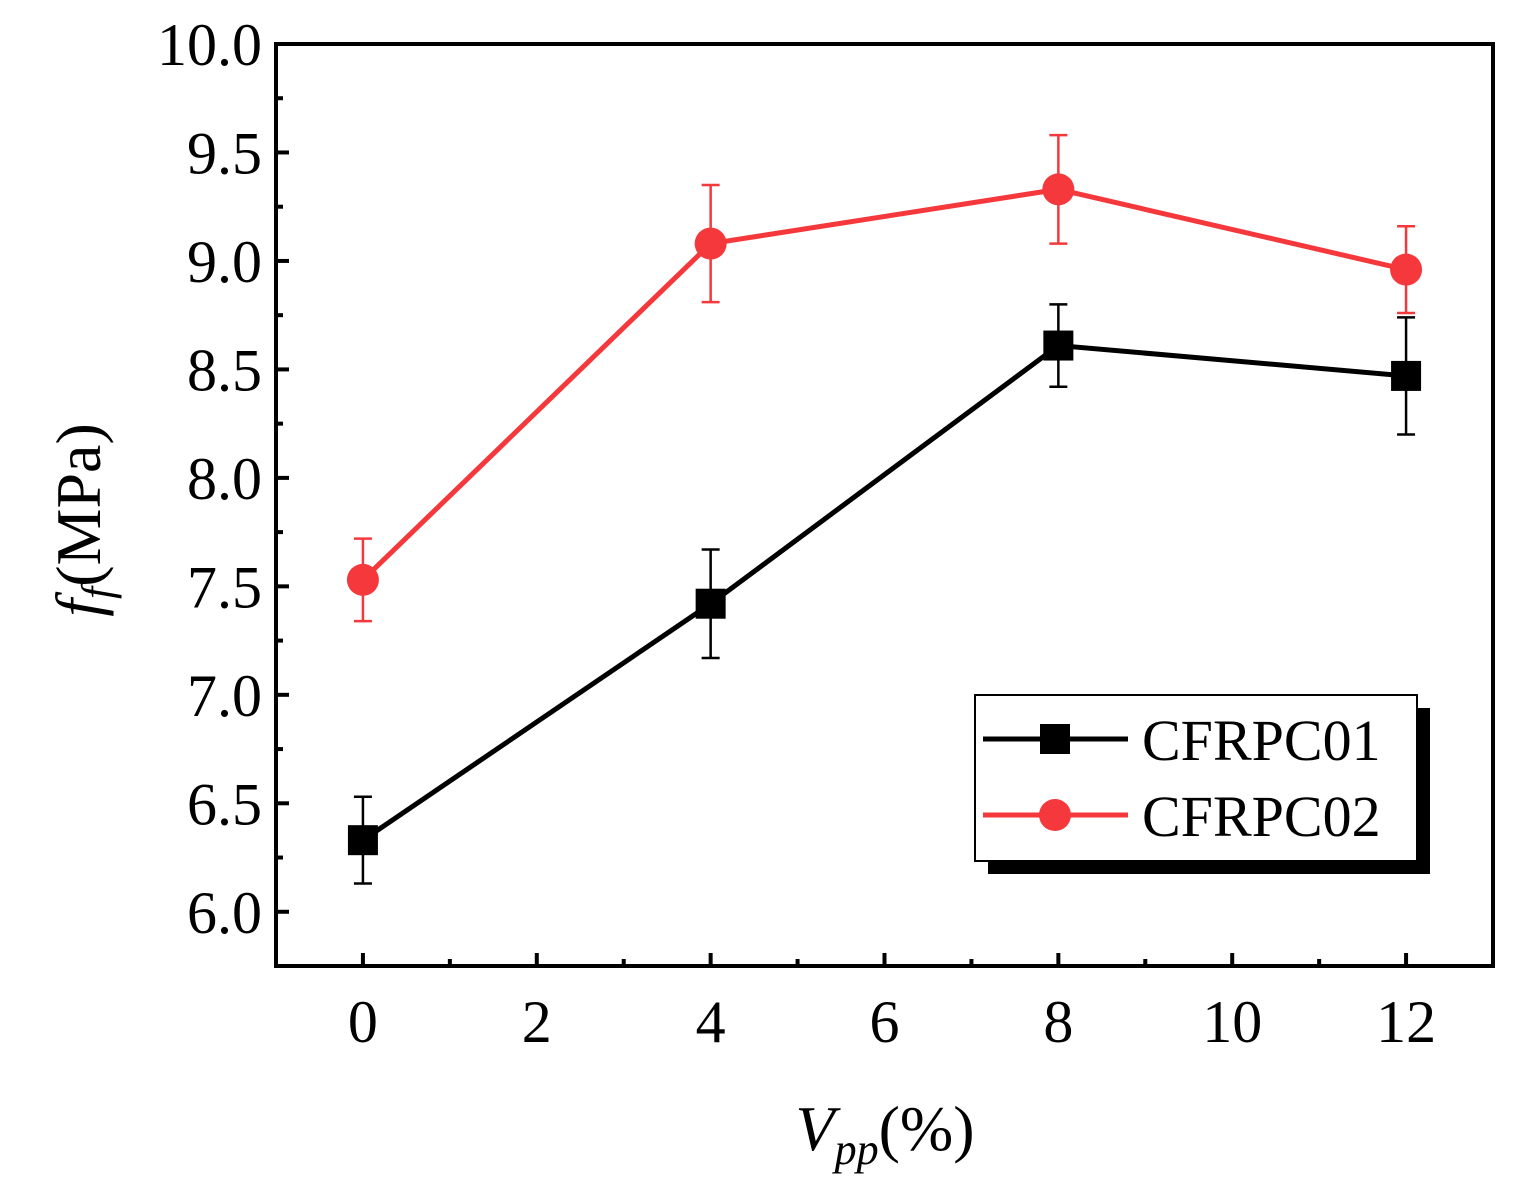 The height and width of the screenshot is (1201, 1533). I want to click on legend-marker-square, so click(1055, 739).